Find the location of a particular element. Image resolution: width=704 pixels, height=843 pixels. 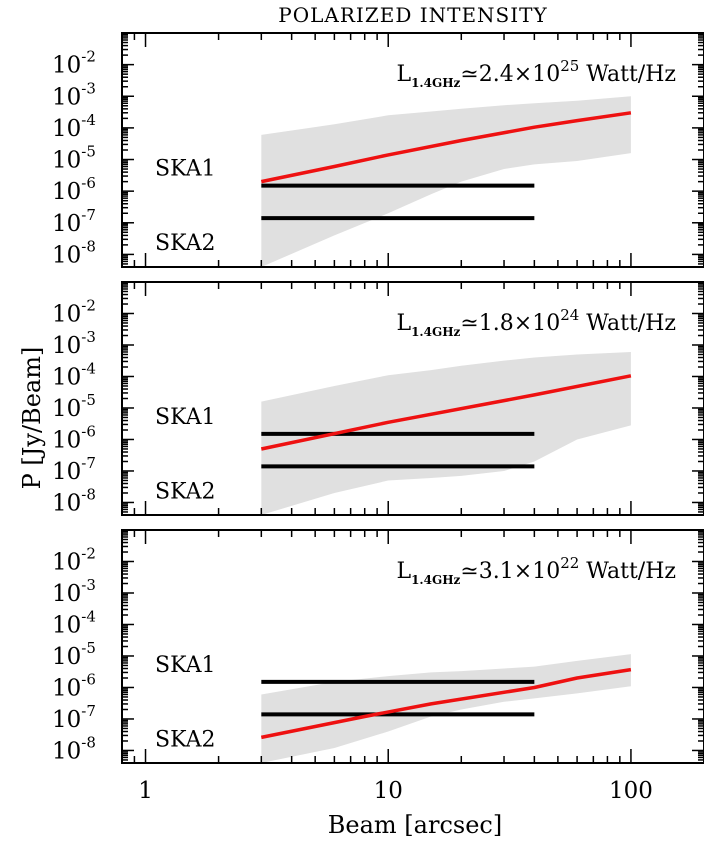

x-axis-label: Beam [arcsec] is located at coordinates (415, 825).